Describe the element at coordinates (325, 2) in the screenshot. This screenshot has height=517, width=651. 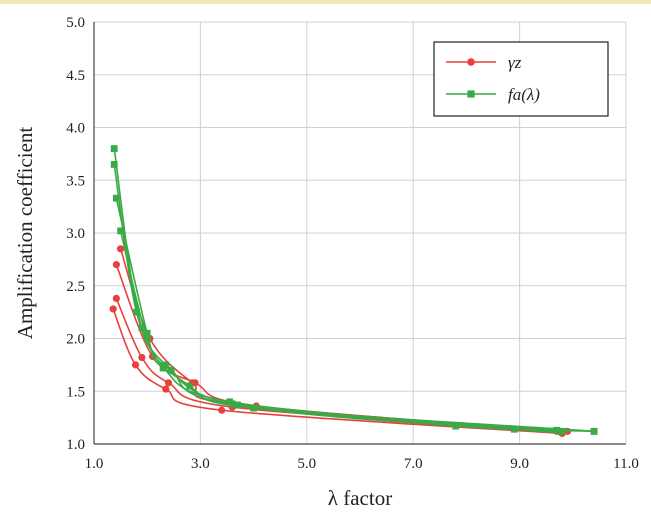
I see `top-border-strip` at that location.